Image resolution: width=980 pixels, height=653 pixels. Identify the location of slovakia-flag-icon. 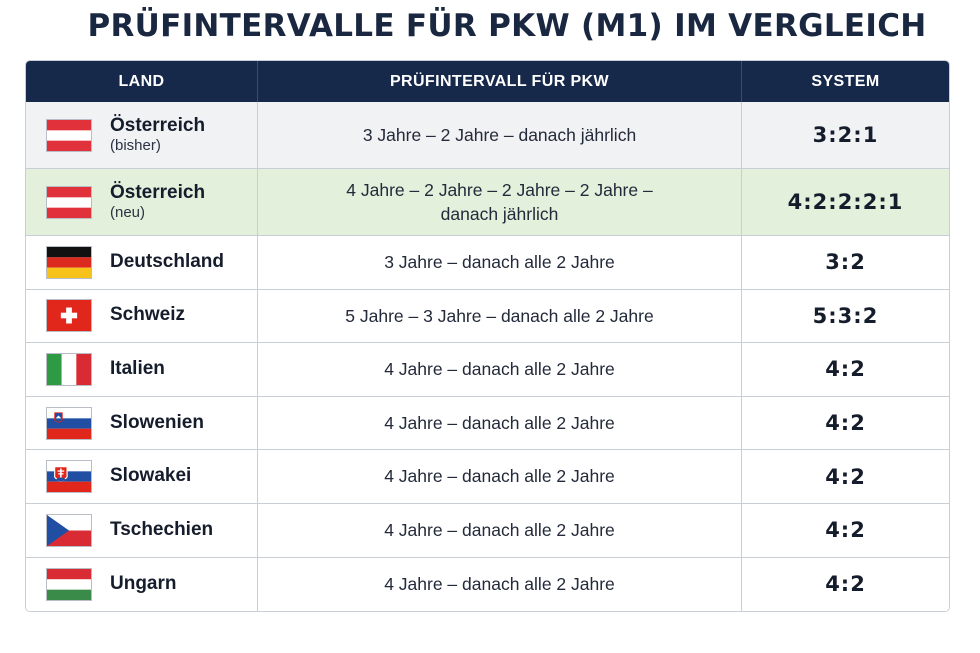
(69, 477).